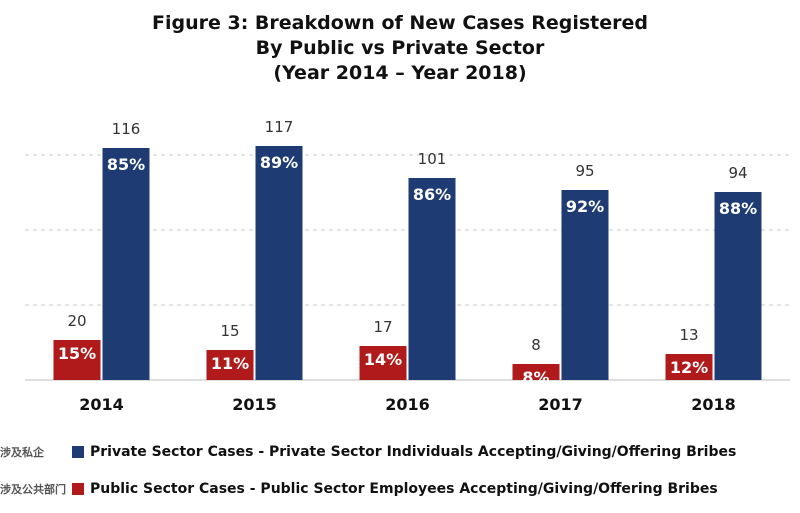 The image size is (800, 513). I want to click on chart-title-line-3: (Year 2014 – Year 2018), so click(400, 73).